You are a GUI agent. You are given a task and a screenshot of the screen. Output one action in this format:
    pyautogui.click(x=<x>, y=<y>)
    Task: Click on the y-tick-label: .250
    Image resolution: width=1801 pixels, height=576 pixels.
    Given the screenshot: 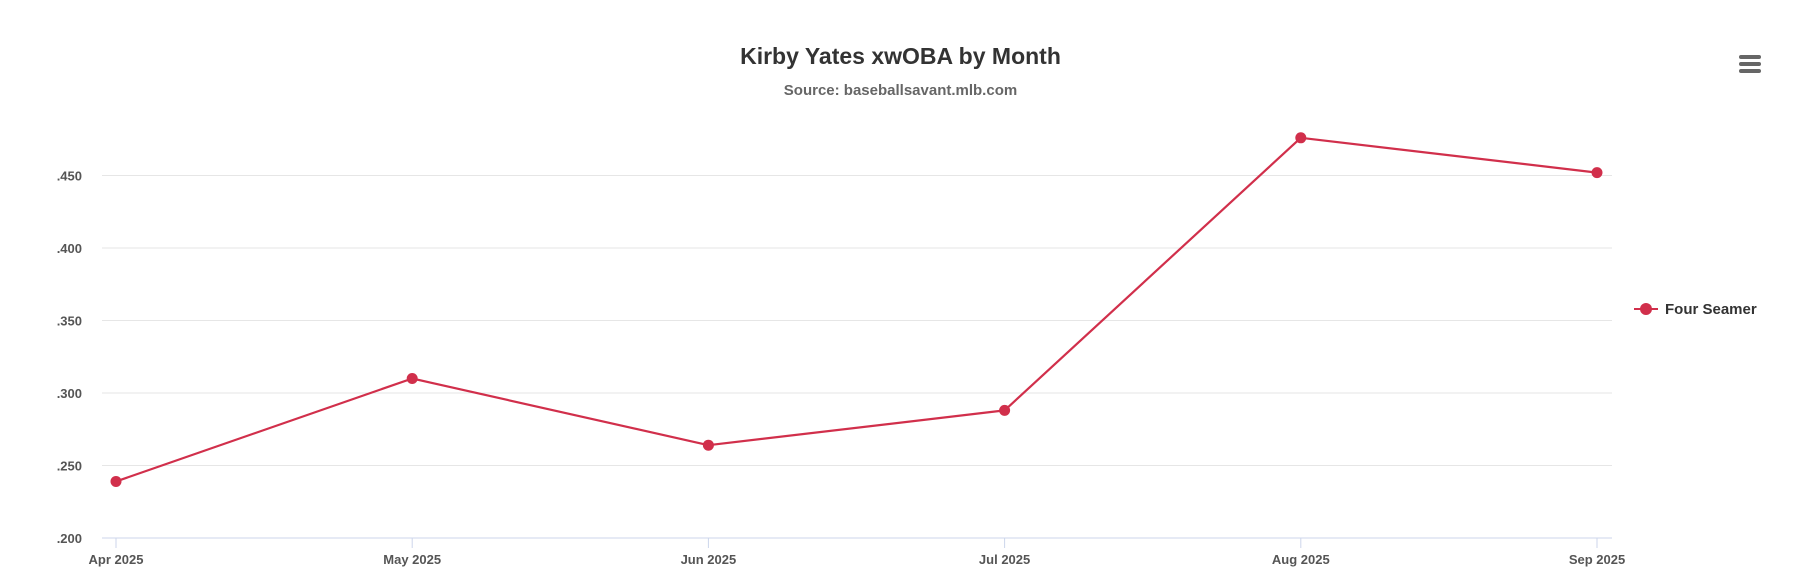 What is the action you would take?
    pyautogui.click(x=69, y=466)
    